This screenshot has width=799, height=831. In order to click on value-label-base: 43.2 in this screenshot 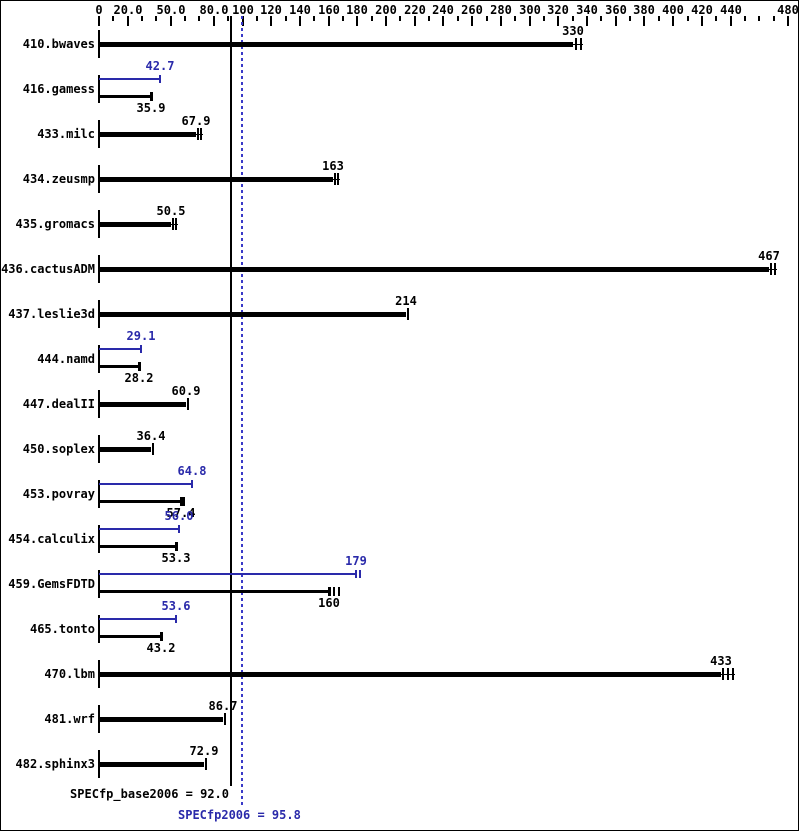, I will do `click(161, 648)`.